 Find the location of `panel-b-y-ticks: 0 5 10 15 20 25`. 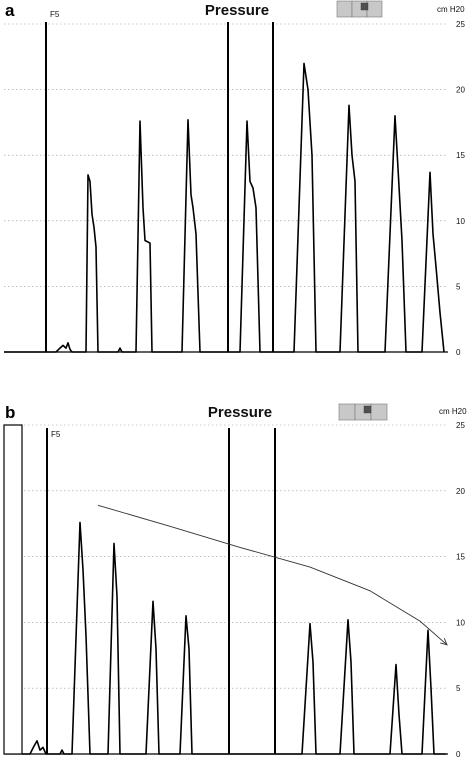

panel-b-y-ticks: 0 5 10 15 20 25 is located at coordinates (460, 590).